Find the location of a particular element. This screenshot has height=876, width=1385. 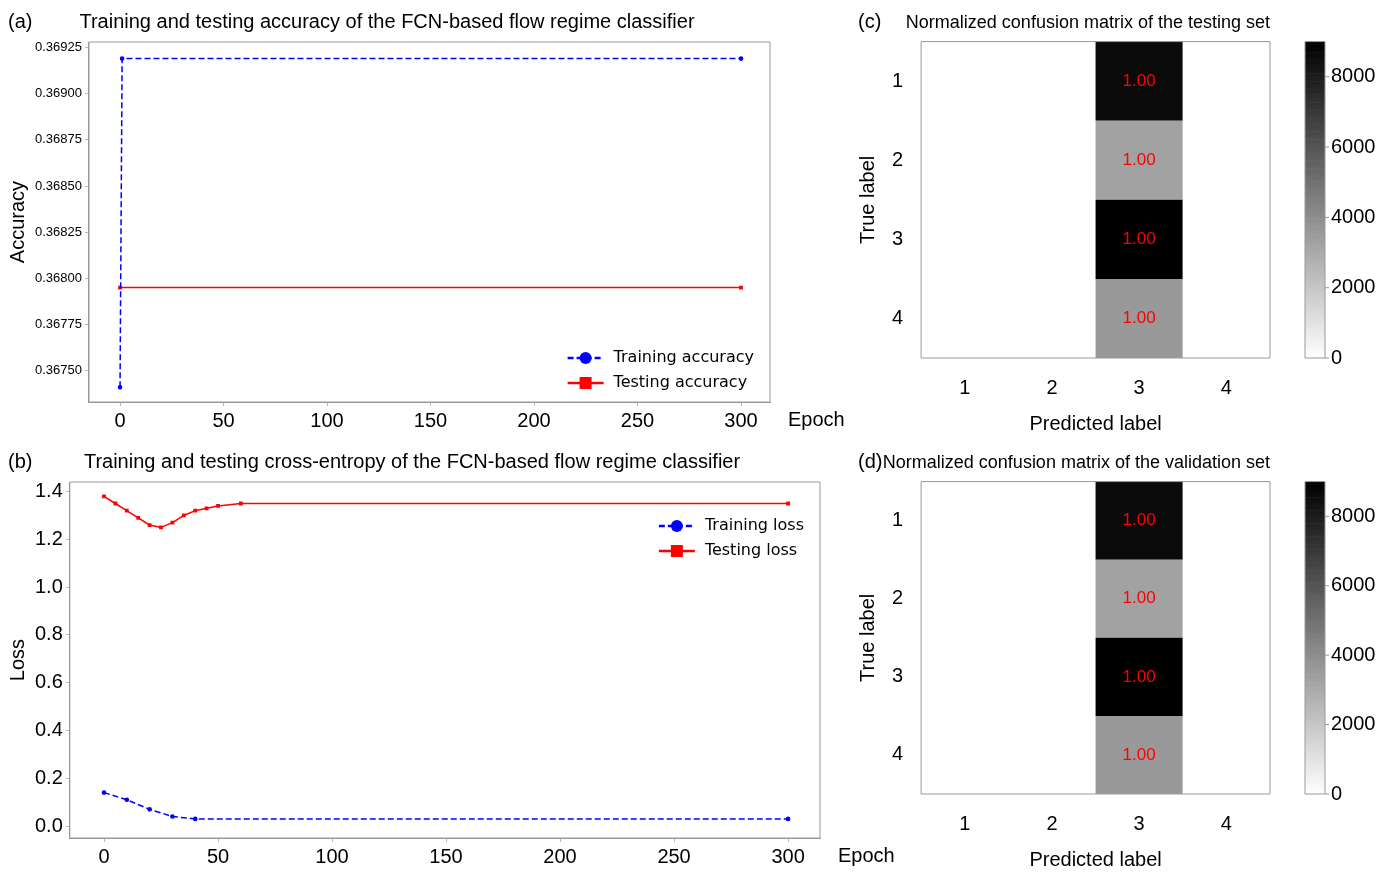

y-tick-label: 0.4 is located at coordinates (48, 729).